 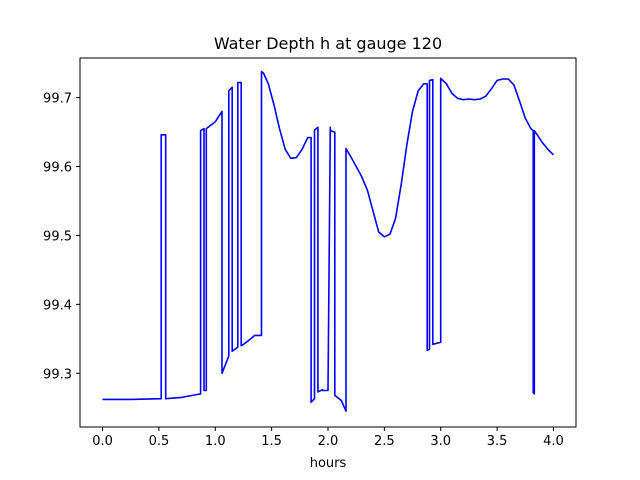 What do you see at coordinates (57, 236) in the screenshot?
I see `y-tick-label: 99.5` at bounding box center [57, 236].